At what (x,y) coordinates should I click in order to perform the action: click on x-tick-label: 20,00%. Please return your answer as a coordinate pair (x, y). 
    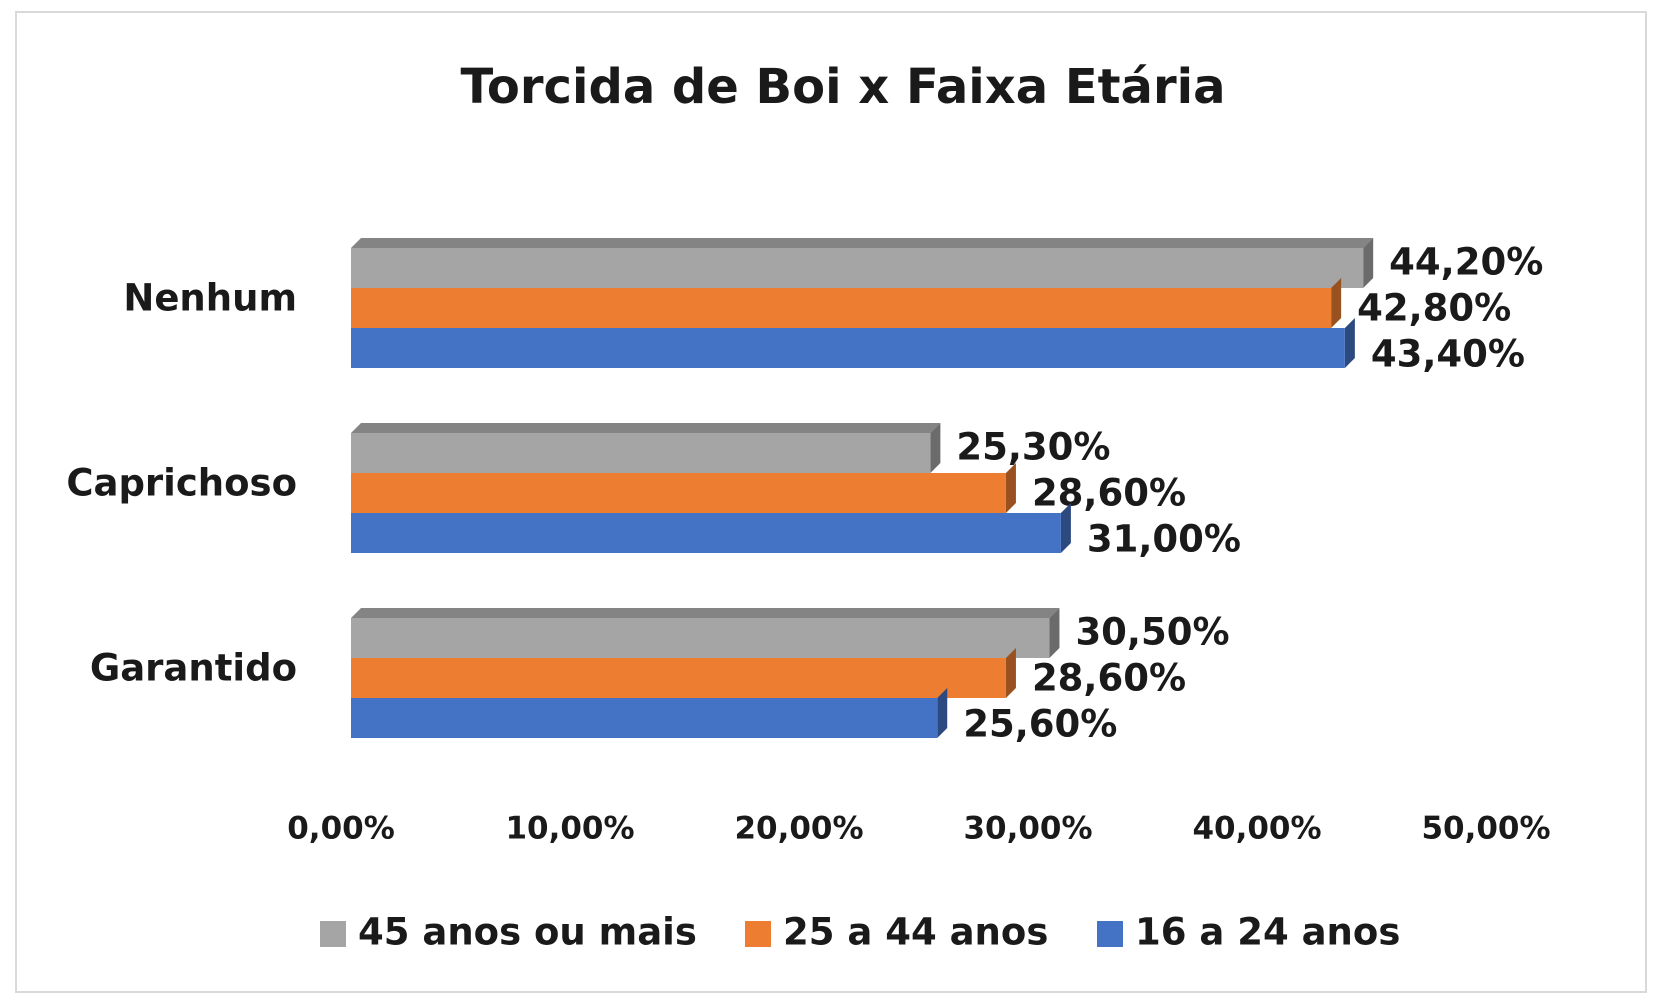
    Looking at the image, I should click on (798, 829).